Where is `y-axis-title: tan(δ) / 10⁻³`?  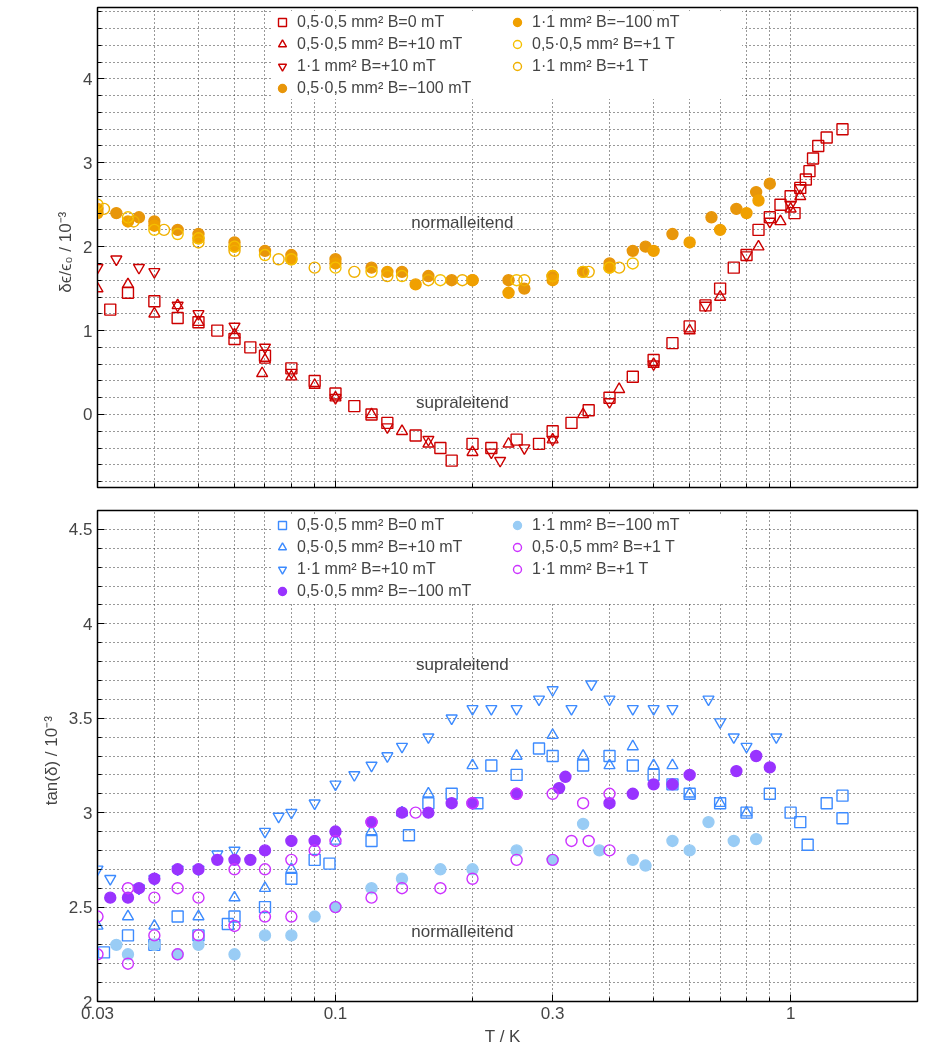
y-axis-title: tan(δ) / 10⁻³ is located at coordinates (51, 760).